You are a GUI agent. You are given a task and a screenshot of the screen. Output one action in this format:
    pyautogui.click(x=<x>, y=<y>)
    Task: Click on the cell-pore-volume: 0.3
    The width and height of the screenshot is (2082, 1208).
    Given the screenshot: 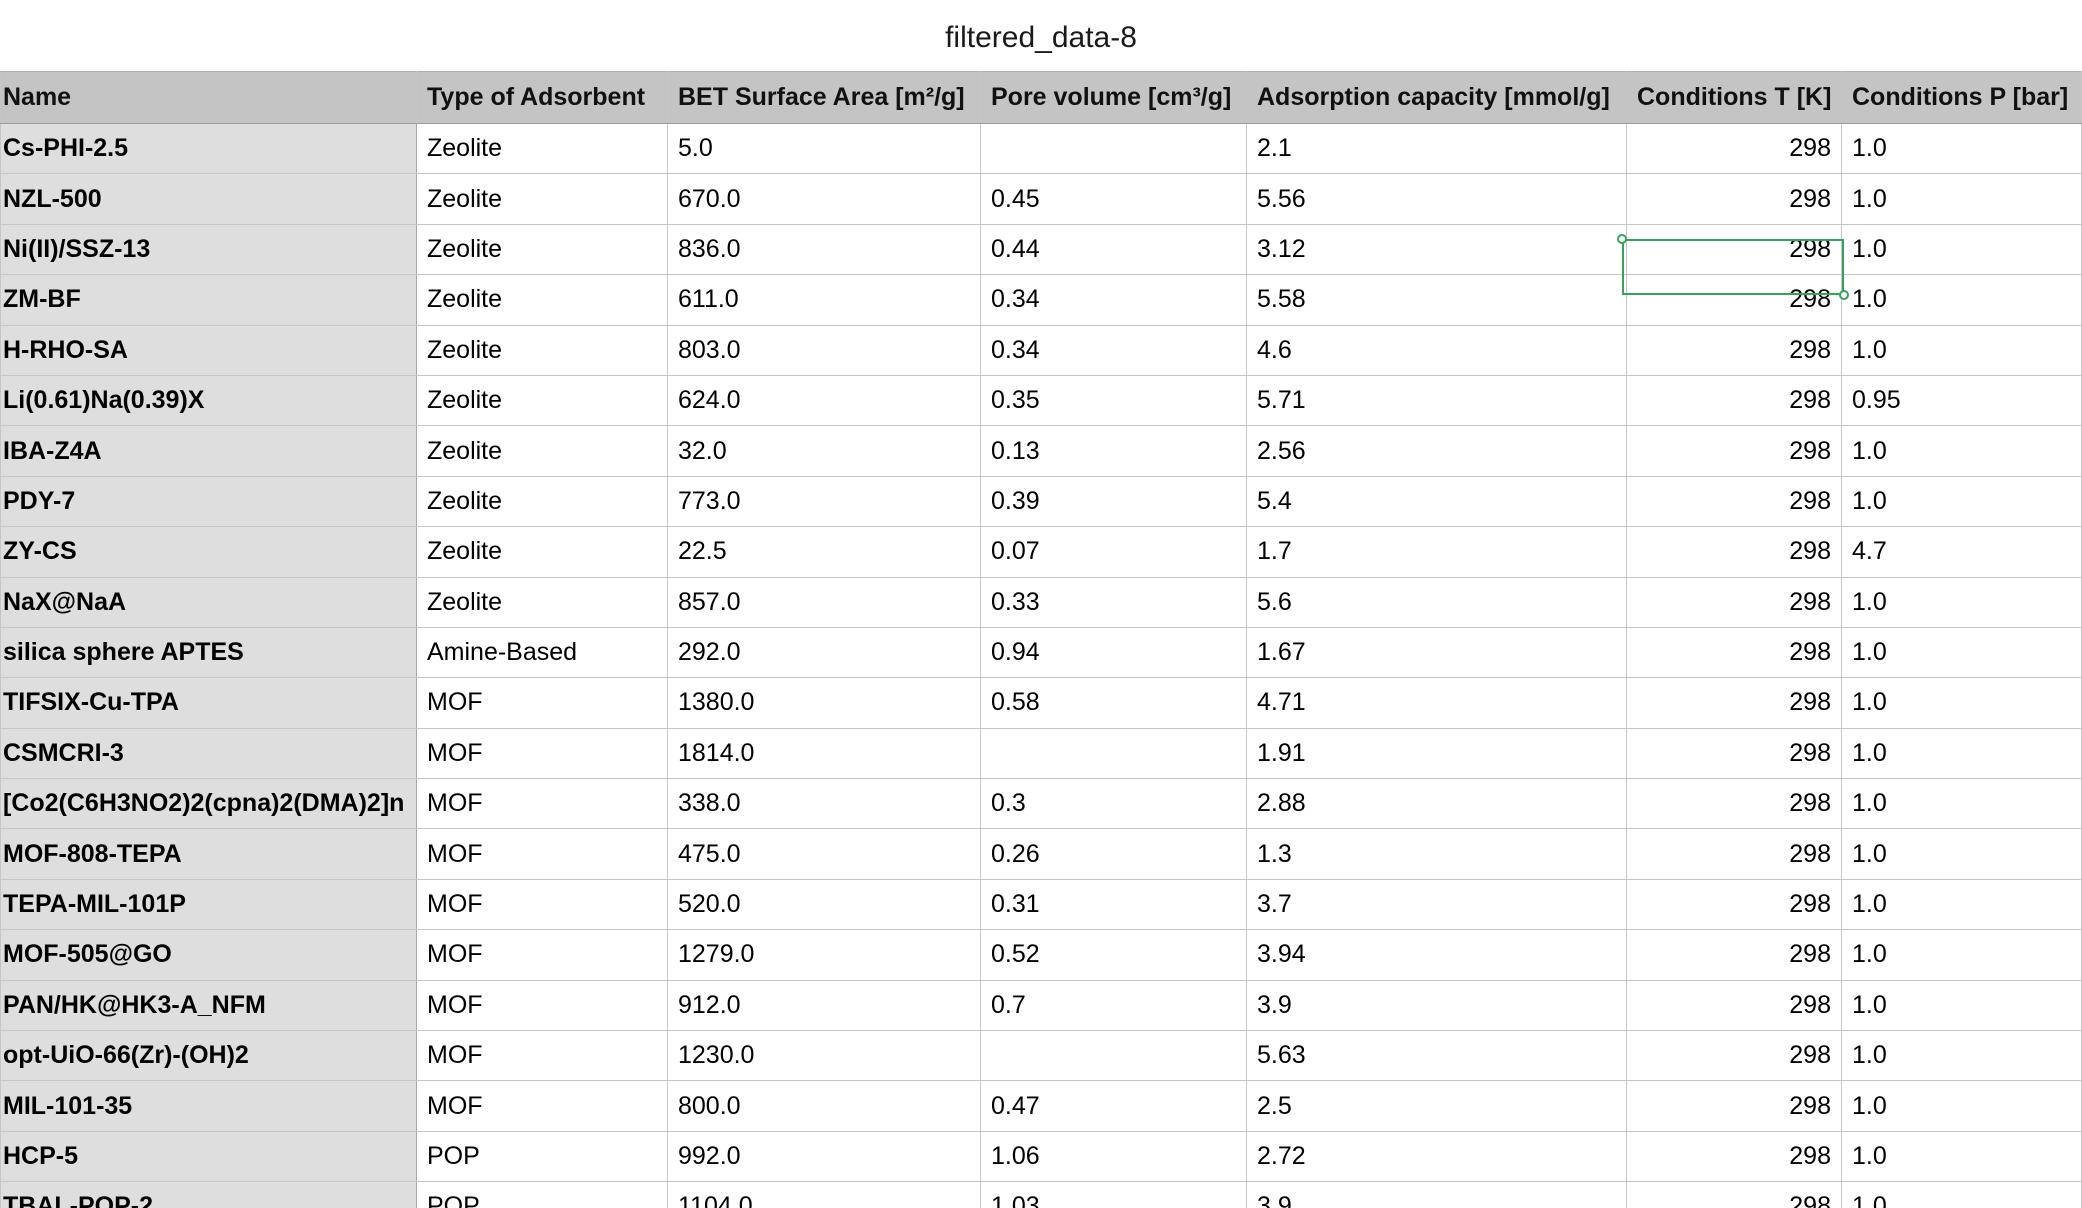 What is the action you would take?
    pyautogui.click(x=1113, y=804)
    